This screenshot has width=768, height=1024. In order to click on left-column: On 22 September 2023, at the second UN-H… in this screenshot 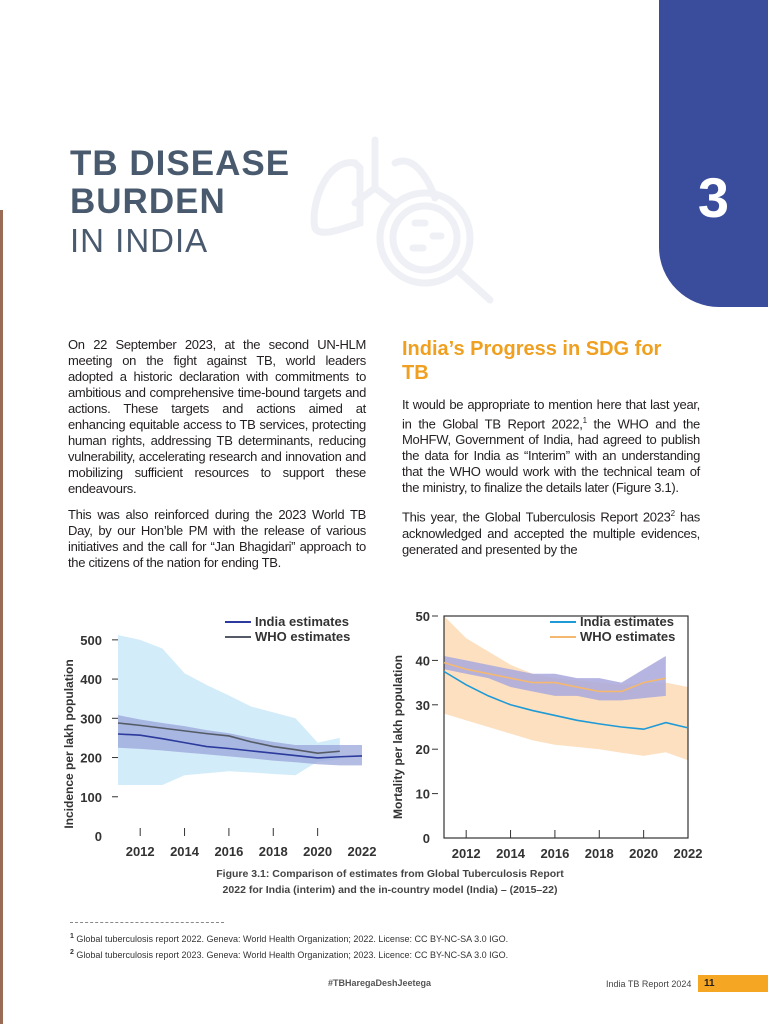, I will do `click(217, 459)`.